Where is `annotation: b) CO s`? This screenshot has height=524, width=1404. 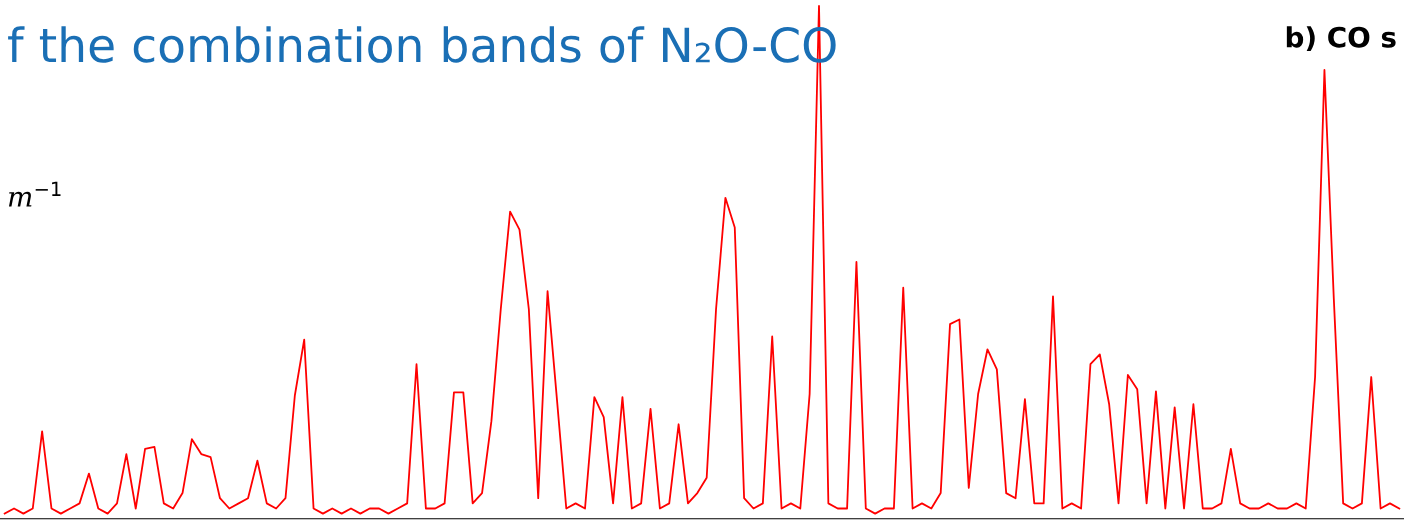
annotation: b) CO s is located at coordinates (1341, 38).